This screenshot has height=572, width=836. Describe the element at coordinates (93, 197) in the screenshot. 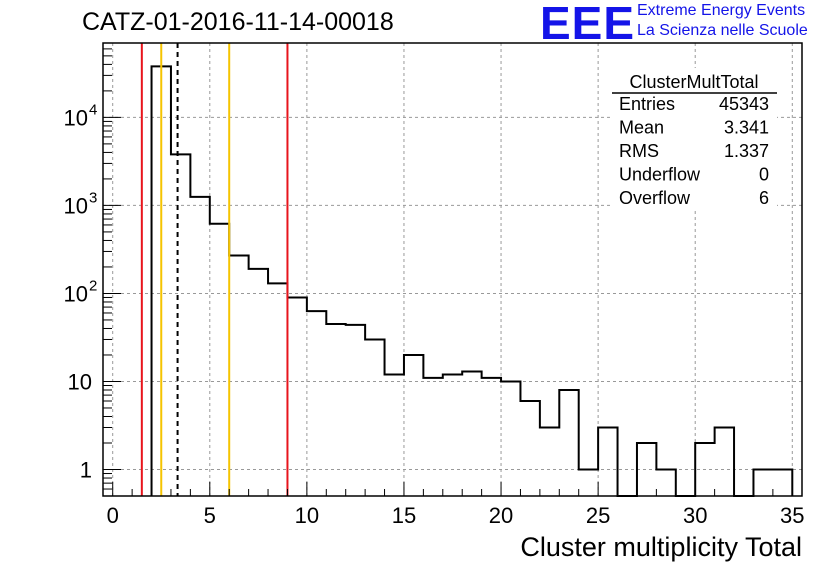

I see `y-tick-exponent: 3` at that location.